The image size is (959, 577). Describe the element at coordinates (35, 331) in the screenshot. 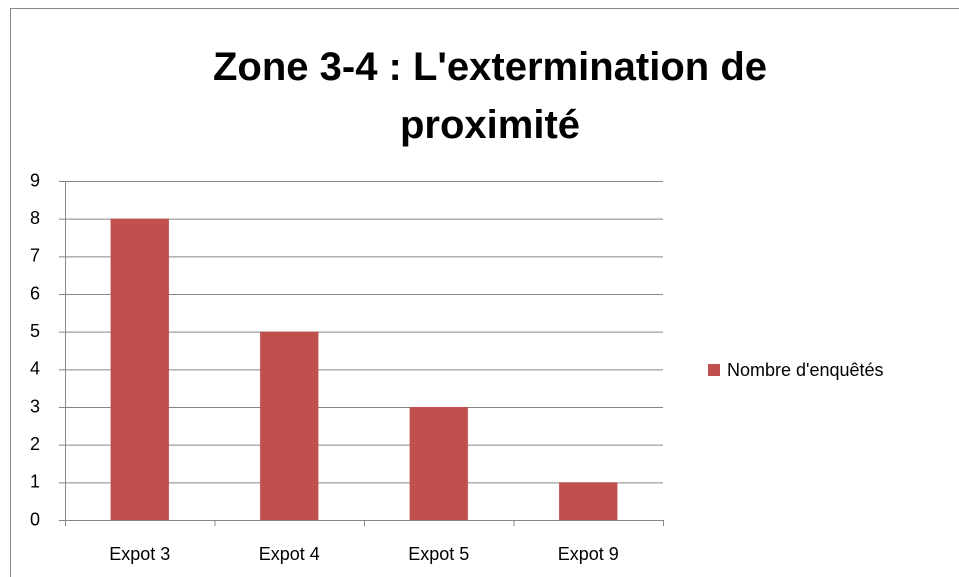

I see `y-tick-label: 5` at that location.